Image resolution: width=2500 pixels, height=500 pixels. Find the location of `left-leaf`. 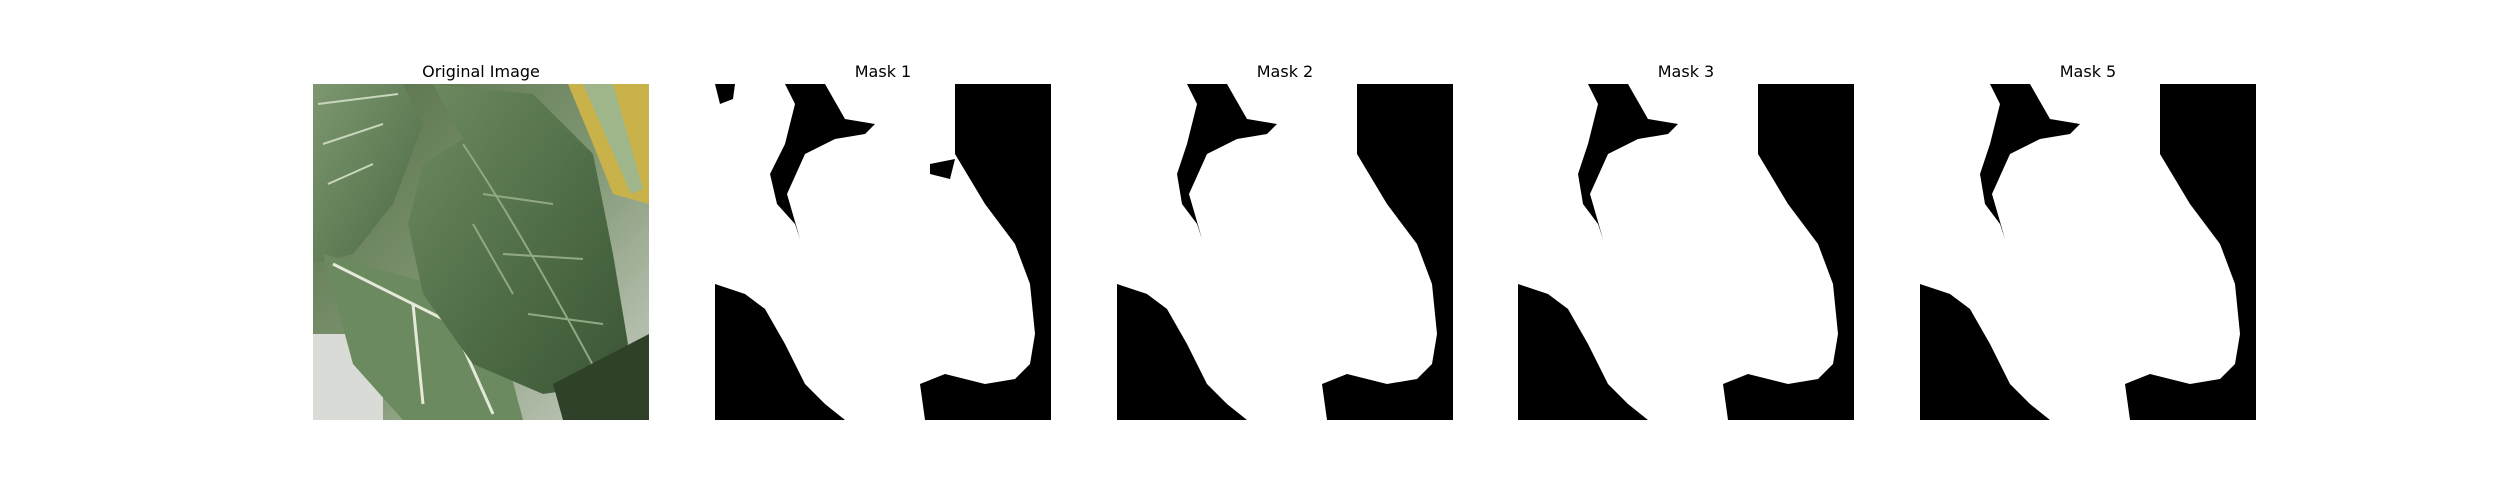

left-leaf is located at coordinates (368, 174).